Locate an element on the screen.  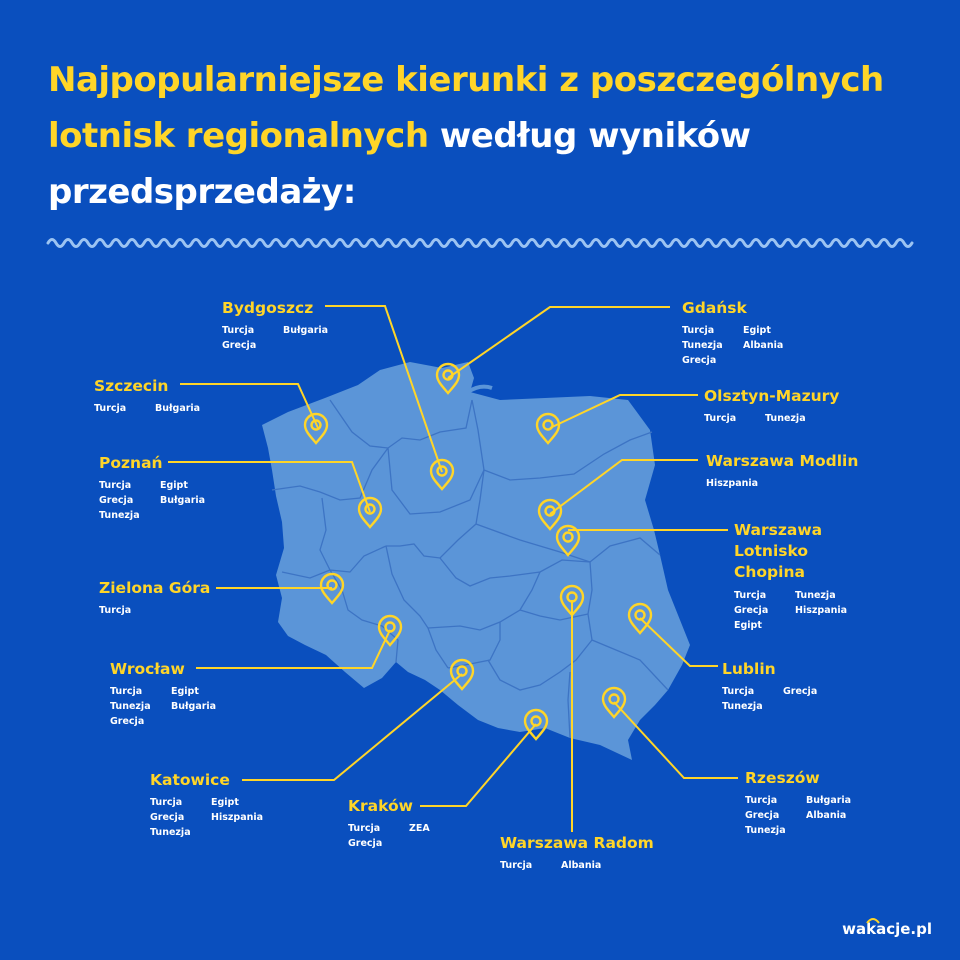
destination-list: Turcja Tunezja Grecja Hiszpania Egipt is located at coordinates (809, 610).